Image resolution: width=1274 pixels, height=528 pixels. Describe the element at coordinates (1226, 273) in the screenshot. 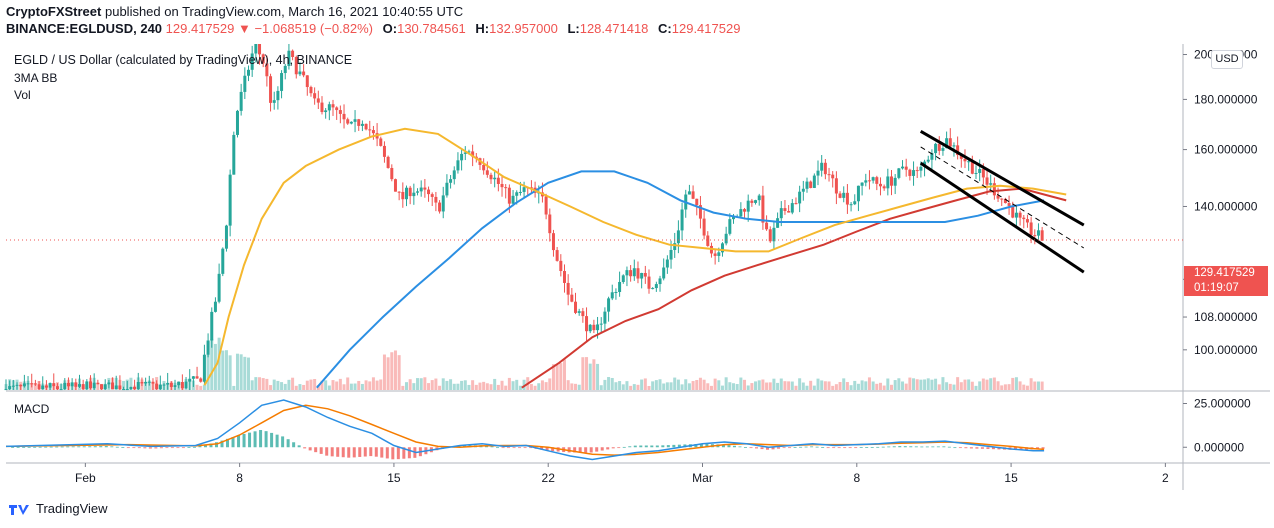

I see `last-price-tag: 129.417529` at that location.